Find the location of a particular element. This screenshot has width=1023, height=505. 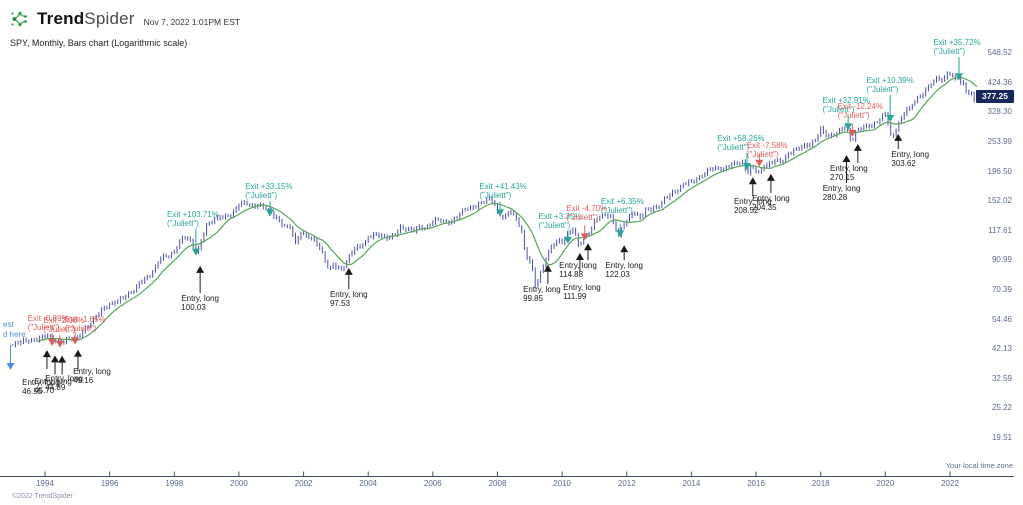

time-axis-label: 2022 is located at coordinates (950, 483).